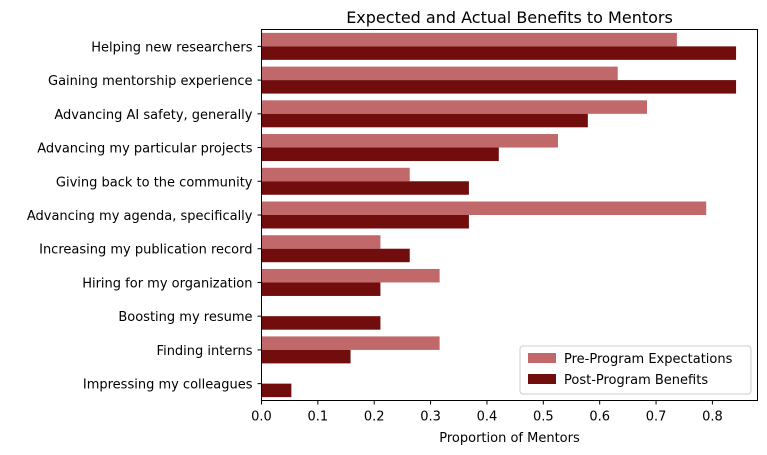  I want to click on x-tick-label: 0.3, so click(430, 417).